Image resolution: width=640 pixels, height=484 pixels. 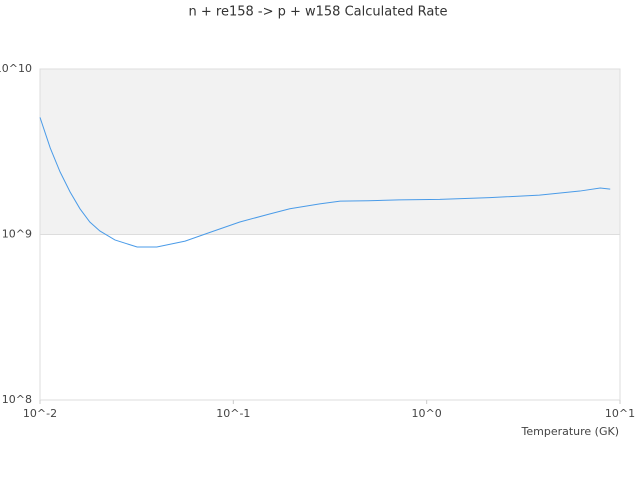 What do you see at coordinates (40, 413) in the screenshot?
I see `x-tick-label: 10^-2` at bounding box center [40, 413].